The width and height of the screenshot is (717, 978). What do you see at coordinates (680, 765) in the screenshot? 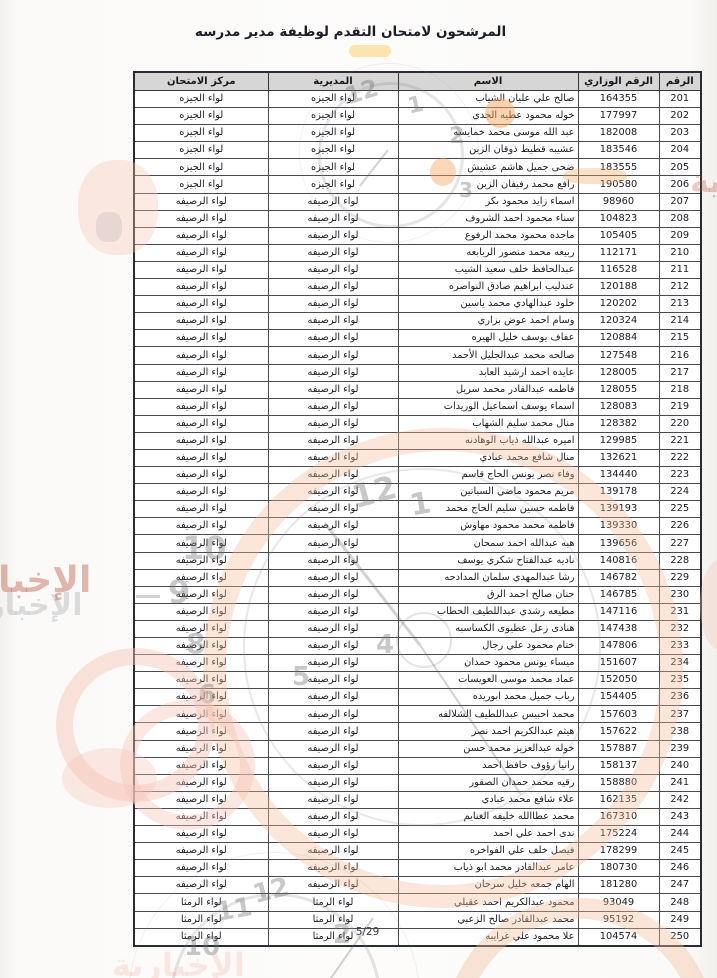
I see `cell-number: 240` at bounding box center [680, 765].